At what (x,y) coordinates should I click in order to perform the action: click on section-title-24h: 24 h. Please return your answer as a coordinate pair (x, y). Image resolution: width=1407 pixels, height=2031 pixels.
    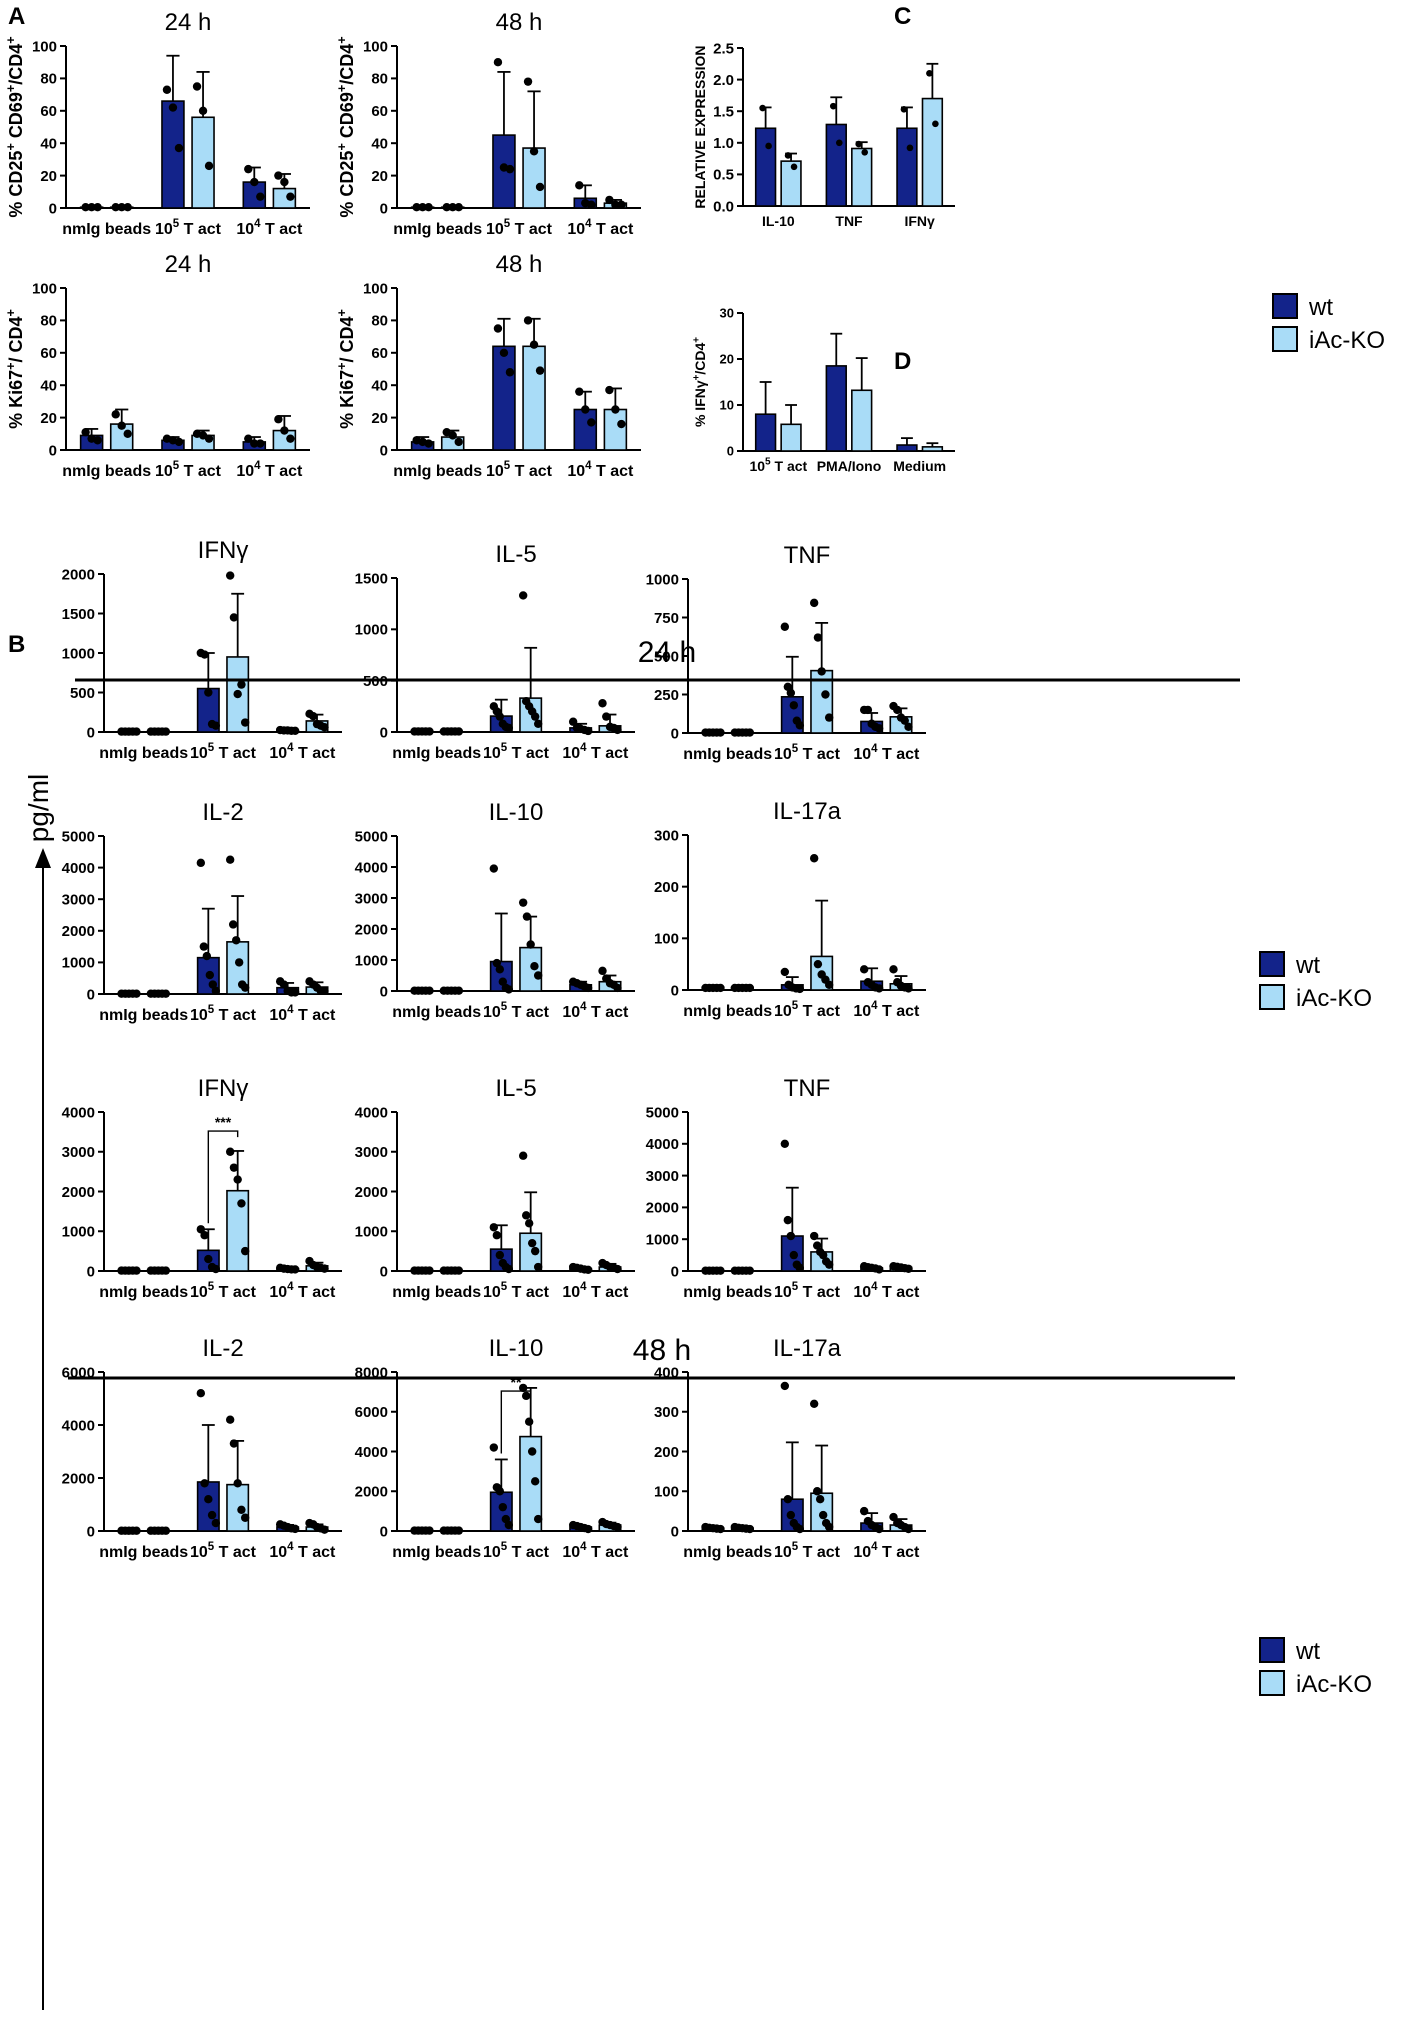
    Looking at the image, I should click on (667, 652).